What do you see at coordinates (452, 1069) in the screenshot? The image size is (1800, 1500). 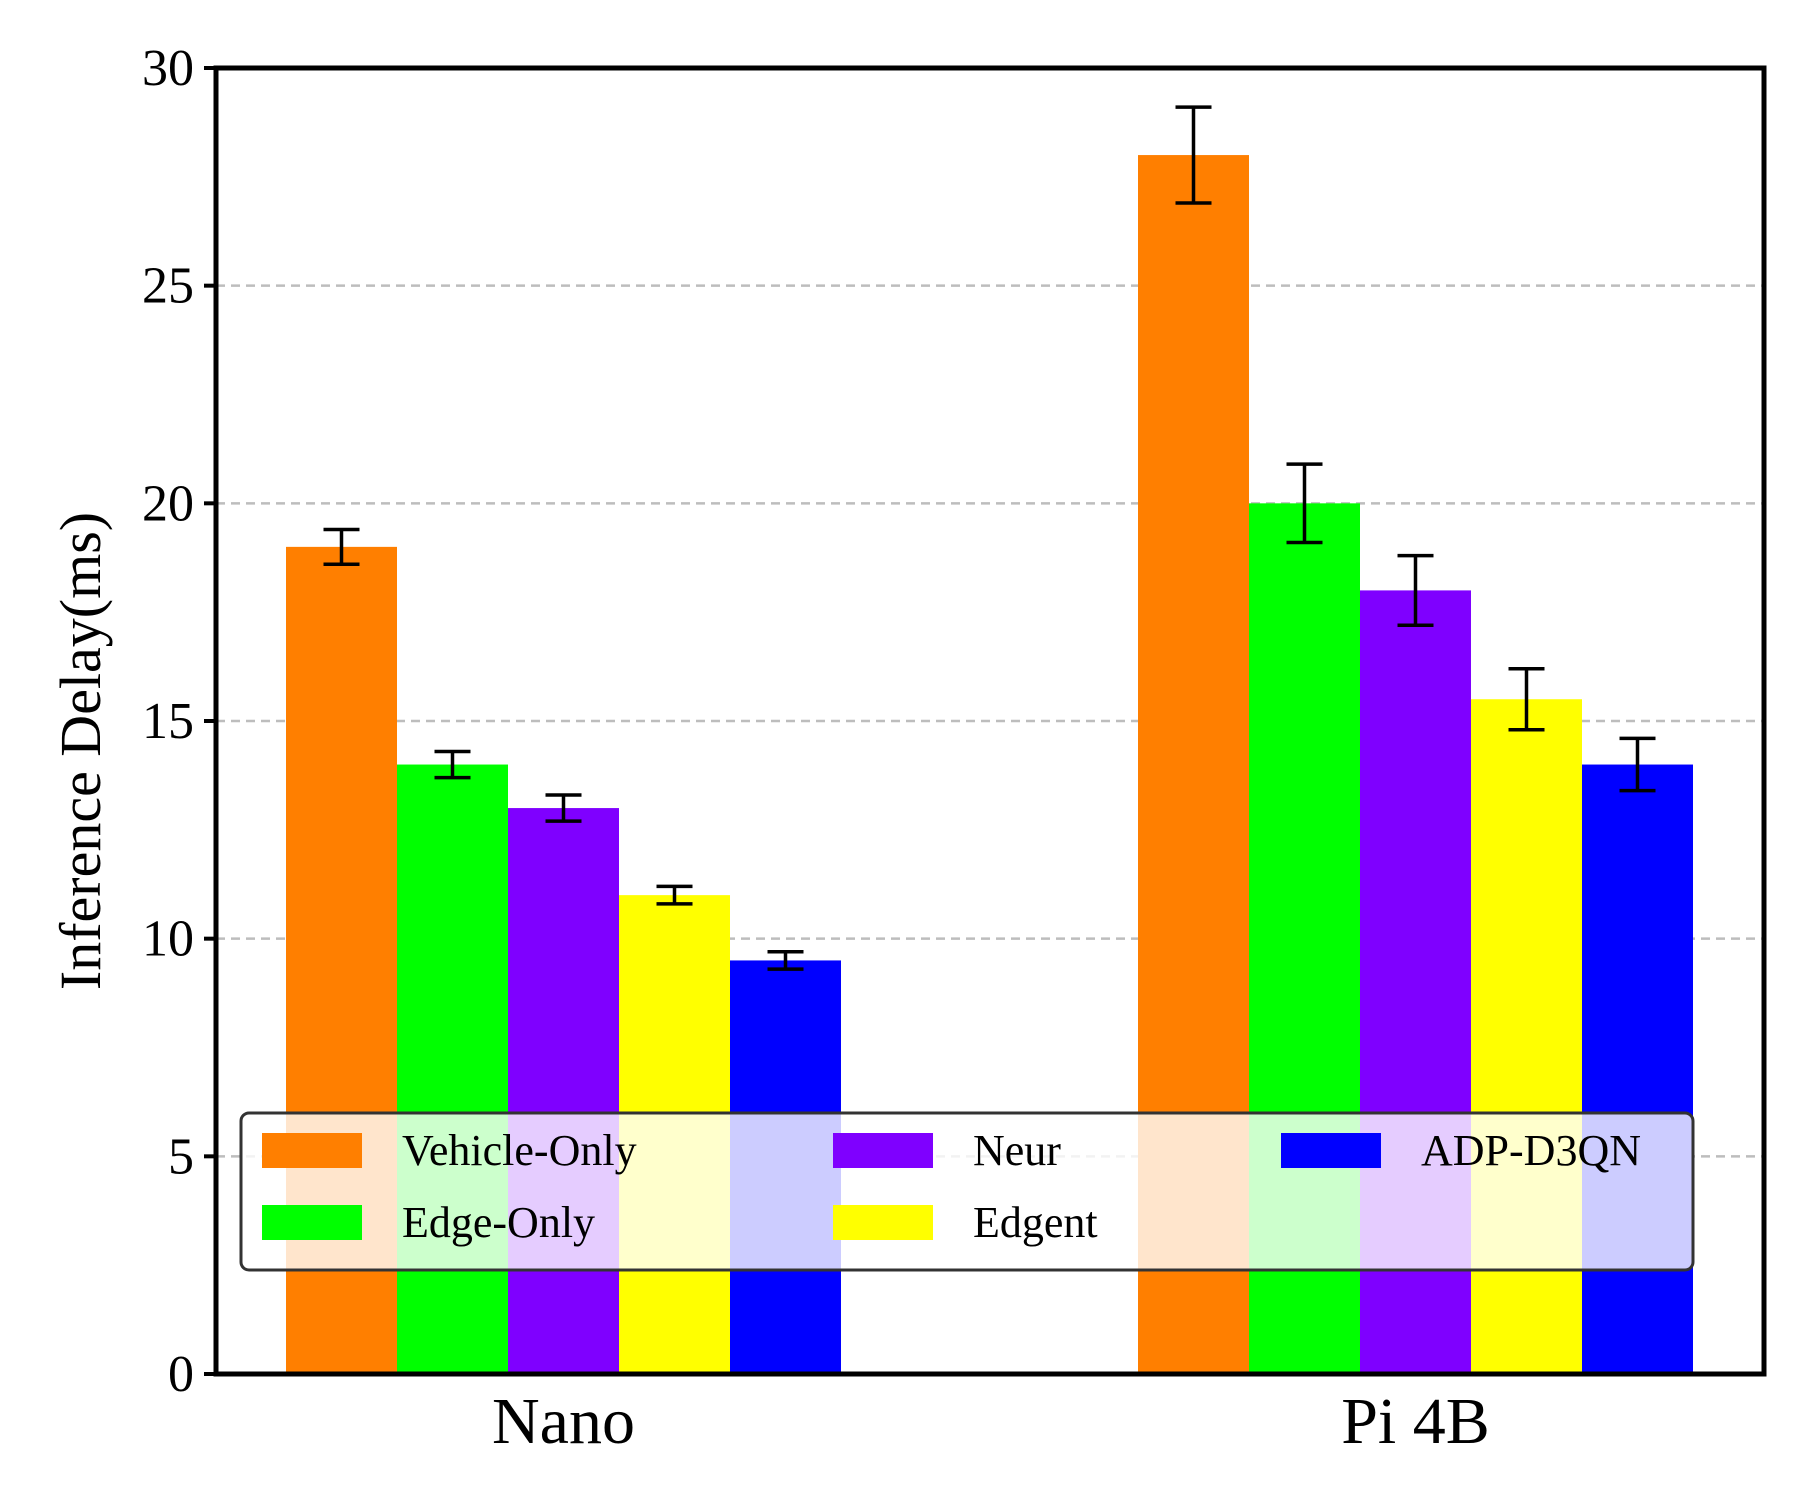 I see `bar-edge-only-nano` at bounding box center [452, 1069].